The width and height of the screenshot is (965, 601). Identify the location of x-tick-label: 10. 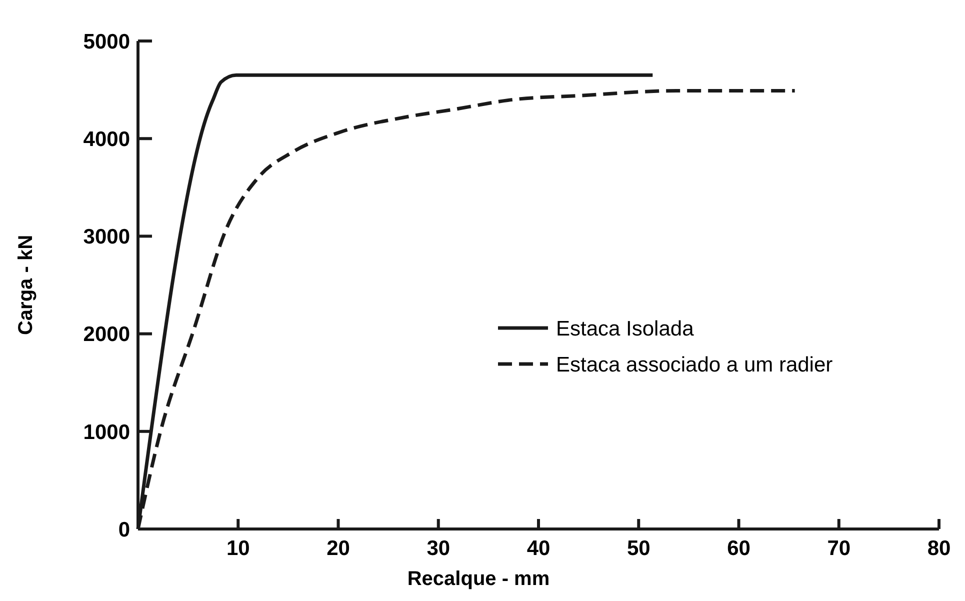
(238, 548).